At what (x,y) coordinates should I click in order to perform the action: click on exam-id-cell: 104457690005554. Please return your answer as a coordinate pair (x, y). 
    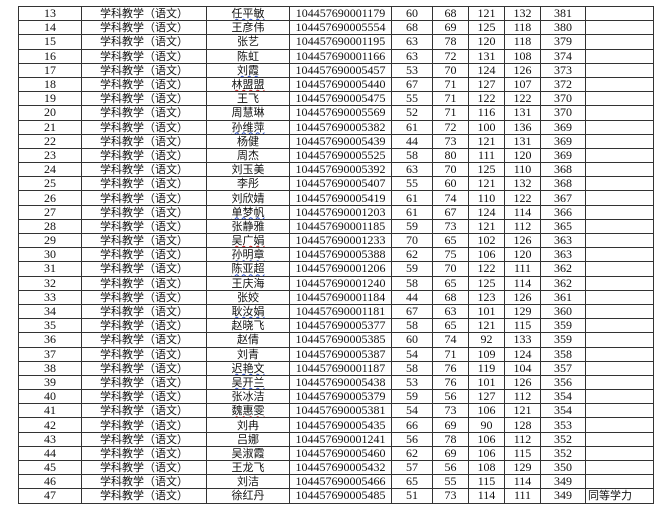
    Looking at the image, I should click on (340, 28).